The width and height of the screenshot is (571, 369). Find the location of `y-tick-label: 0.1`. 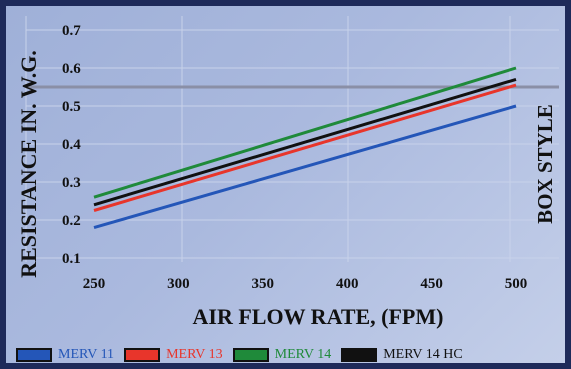

y-tick-label: 0.1 is located at coordinates (71, 259).